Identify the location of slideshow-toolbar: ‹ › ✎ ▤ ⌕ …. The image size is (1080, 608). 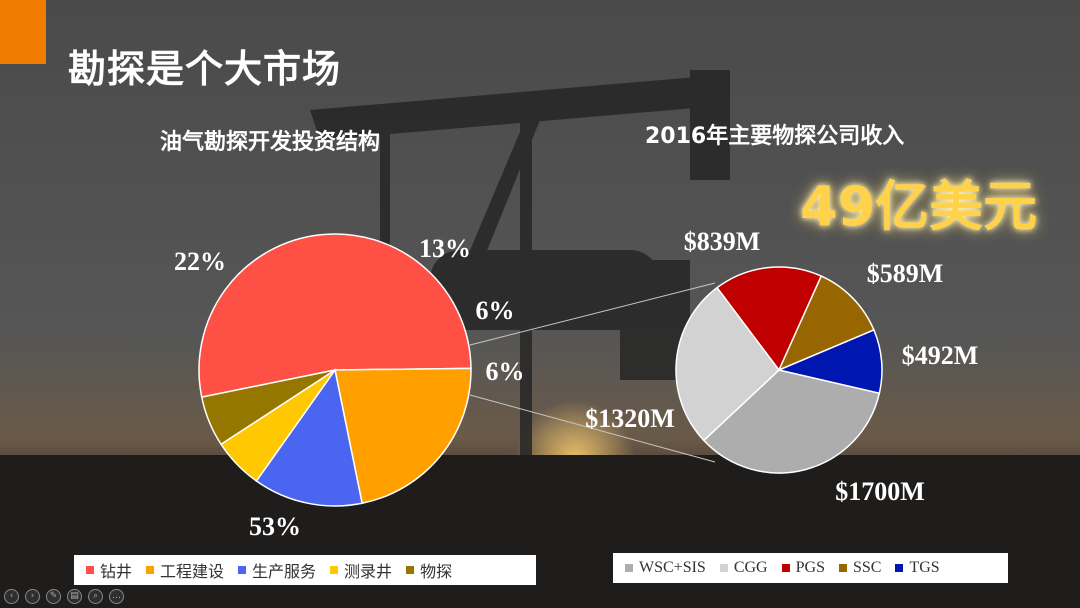
(67, 596).